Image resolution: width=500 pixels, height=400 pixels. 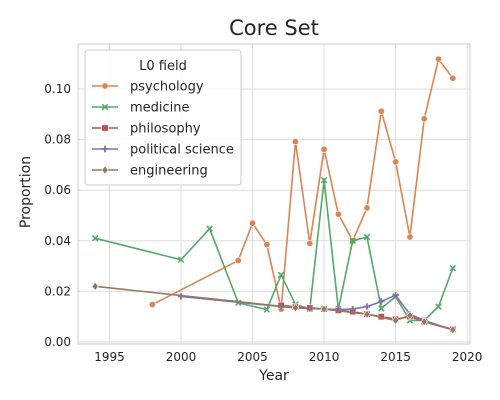 I want to click on legend-marker-engineering, so click(x=105, y=170).